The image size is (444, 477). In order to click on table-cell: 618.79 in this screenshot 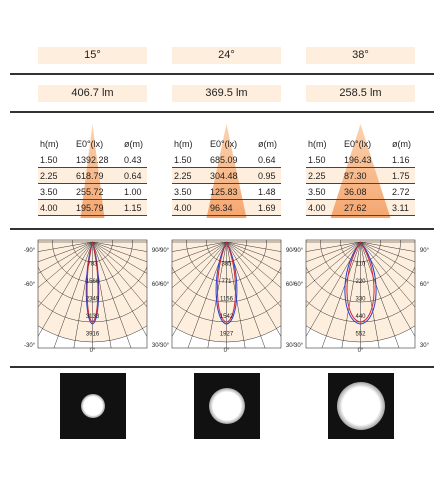, I will do `click(90, 176)`.